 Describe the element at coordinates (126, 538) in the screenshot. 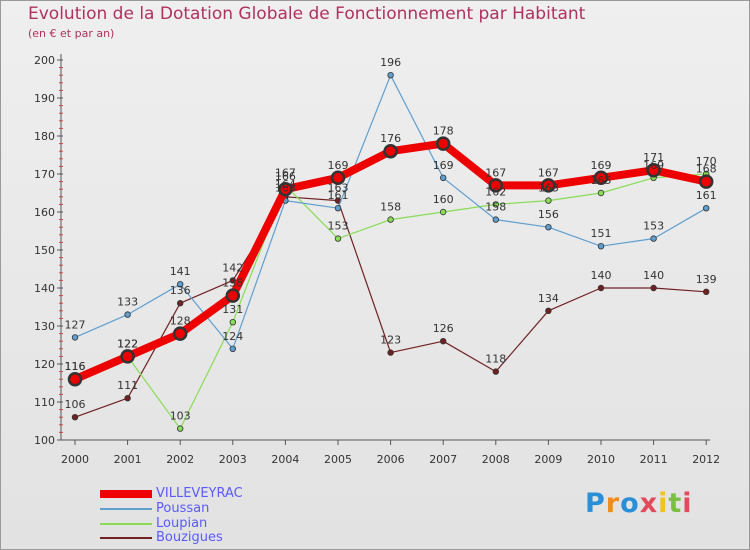

I see `legend-swatch-bouzigues` at that location.